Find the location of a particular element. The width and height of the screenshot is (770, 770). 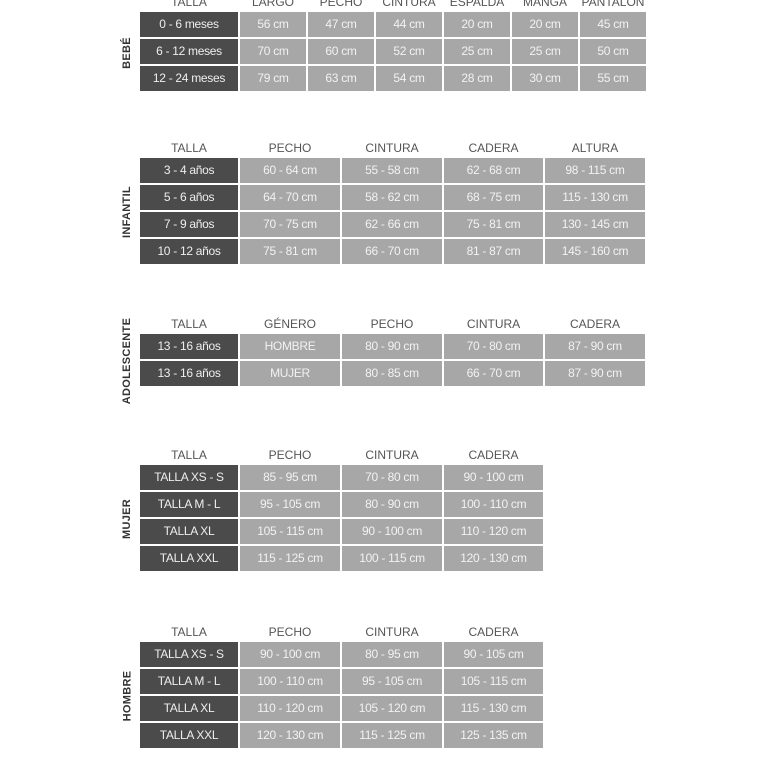

size-cell: 0 - 6 meses is located at coordinates (189, 24).